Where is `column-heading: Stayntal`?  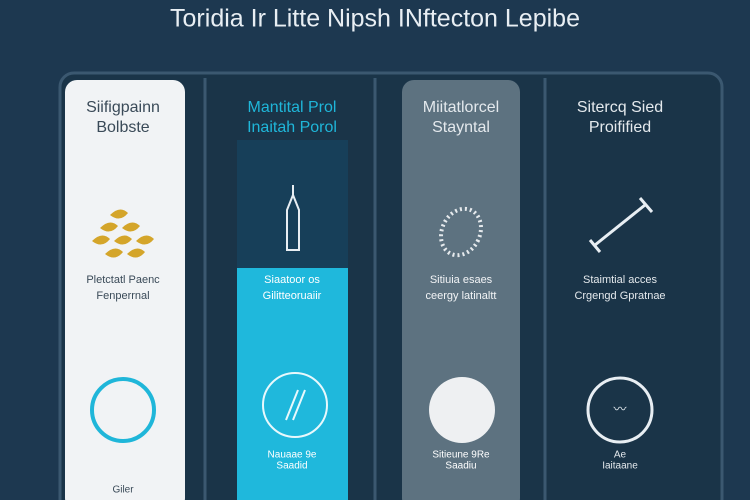 column-heading: Stayntal is located at coordinates (461, 127).